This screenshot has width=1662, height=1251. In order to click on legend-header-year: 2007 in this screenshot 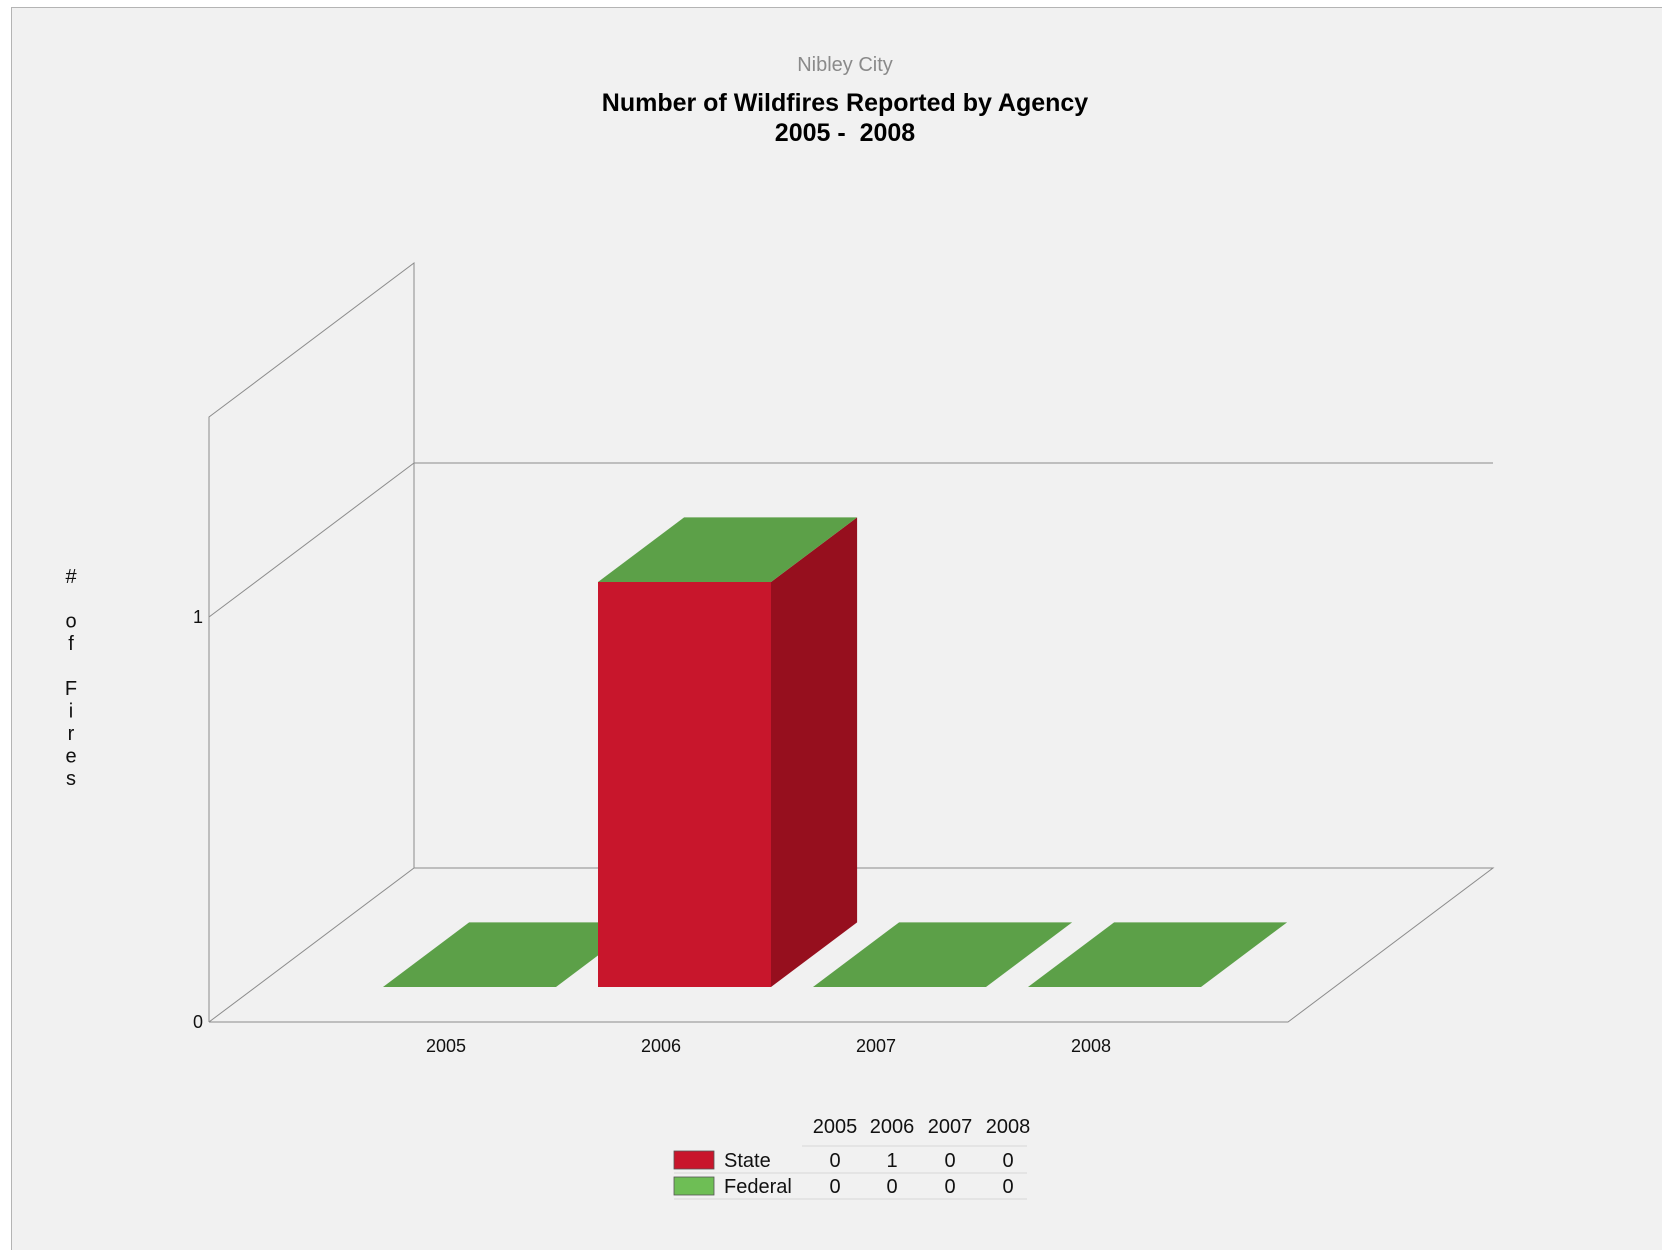, I will do `click(950, 1127)`.